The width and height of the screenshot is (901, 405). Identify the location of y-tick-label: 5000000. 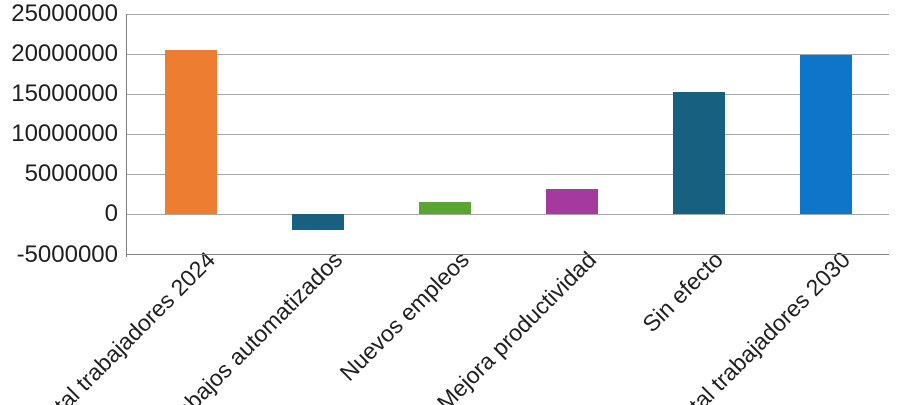
(71, 174).